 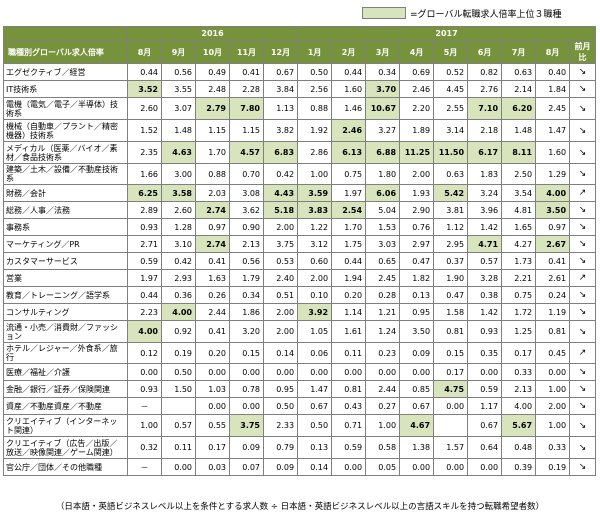 What do you see at coordinates (315, 52) in the screenshot?
I see `column-header: 1月` at bounding box center [315, 52].